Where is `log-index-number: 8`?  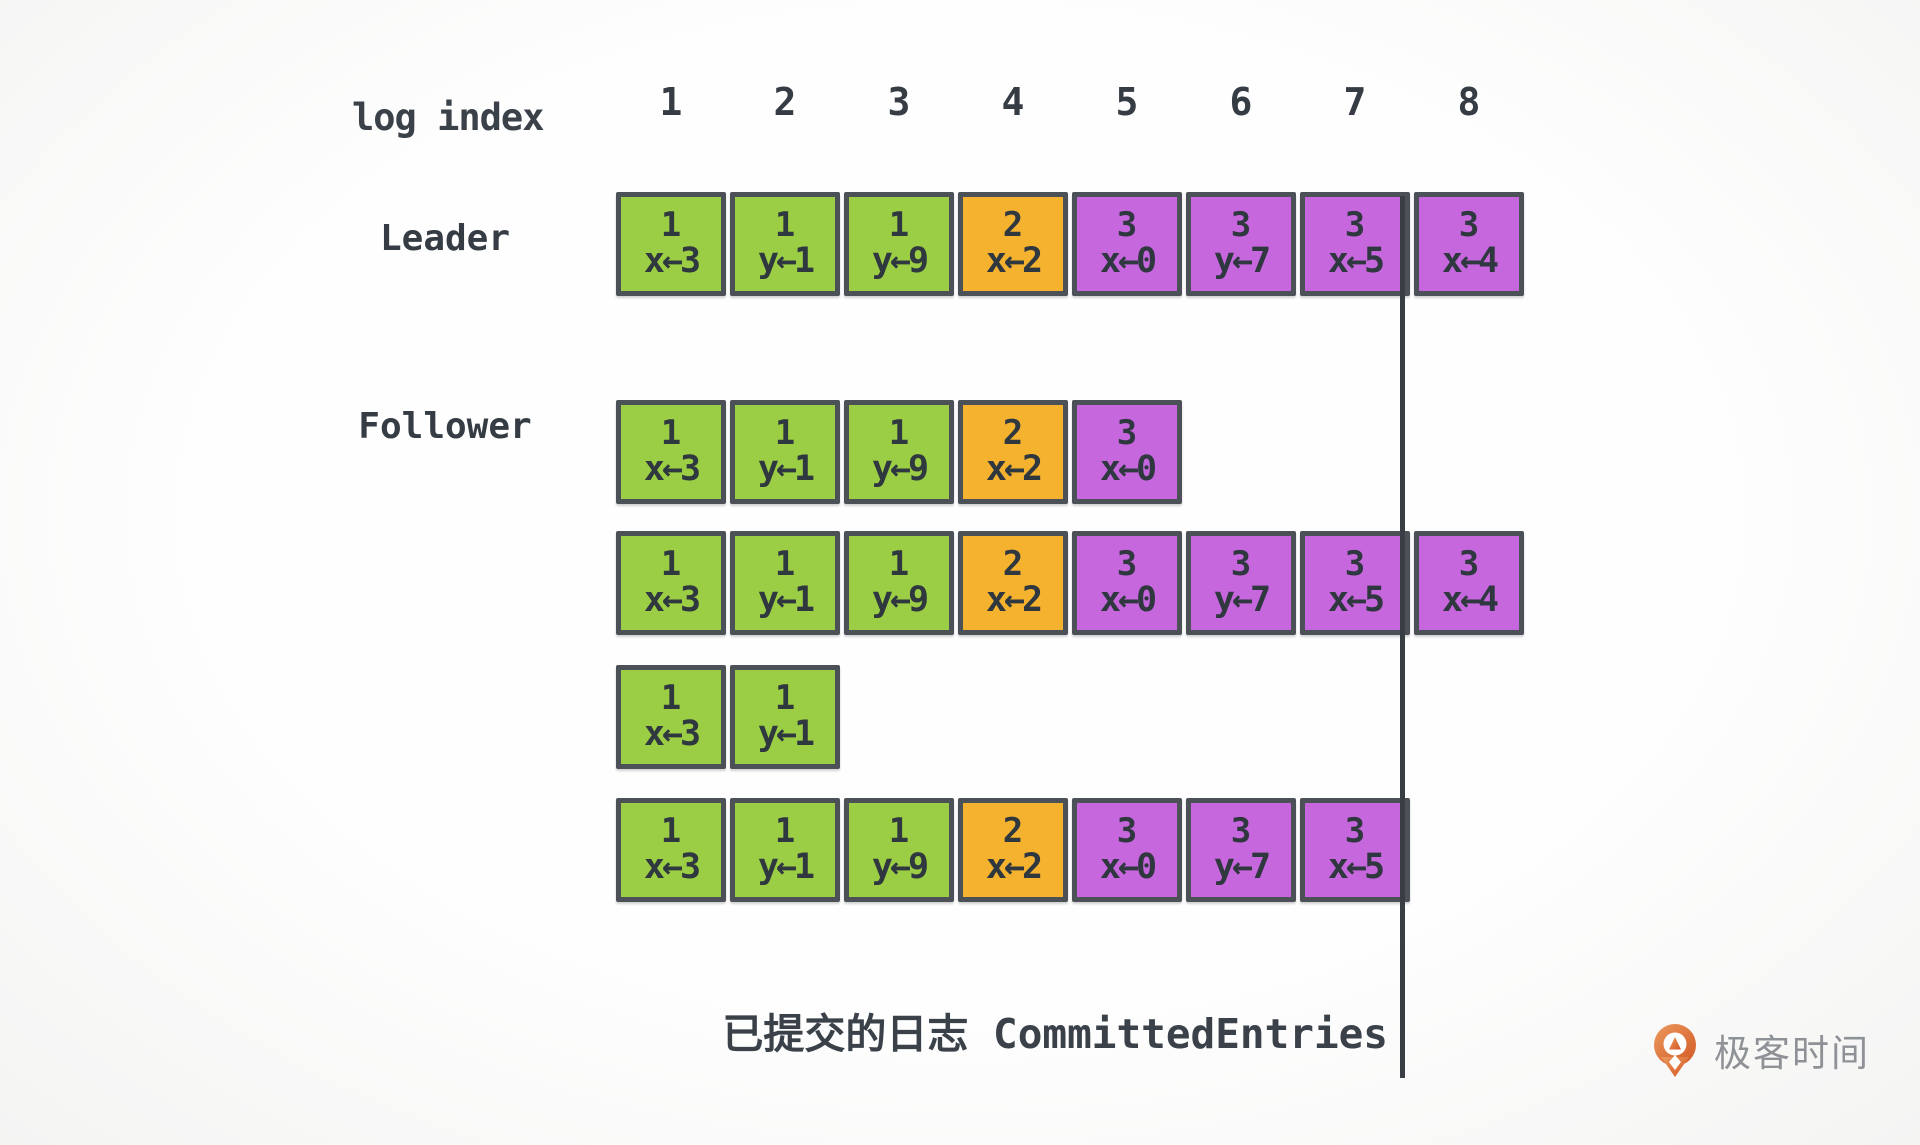 log-index-number: 8 is located at coordinates (1469, 102).